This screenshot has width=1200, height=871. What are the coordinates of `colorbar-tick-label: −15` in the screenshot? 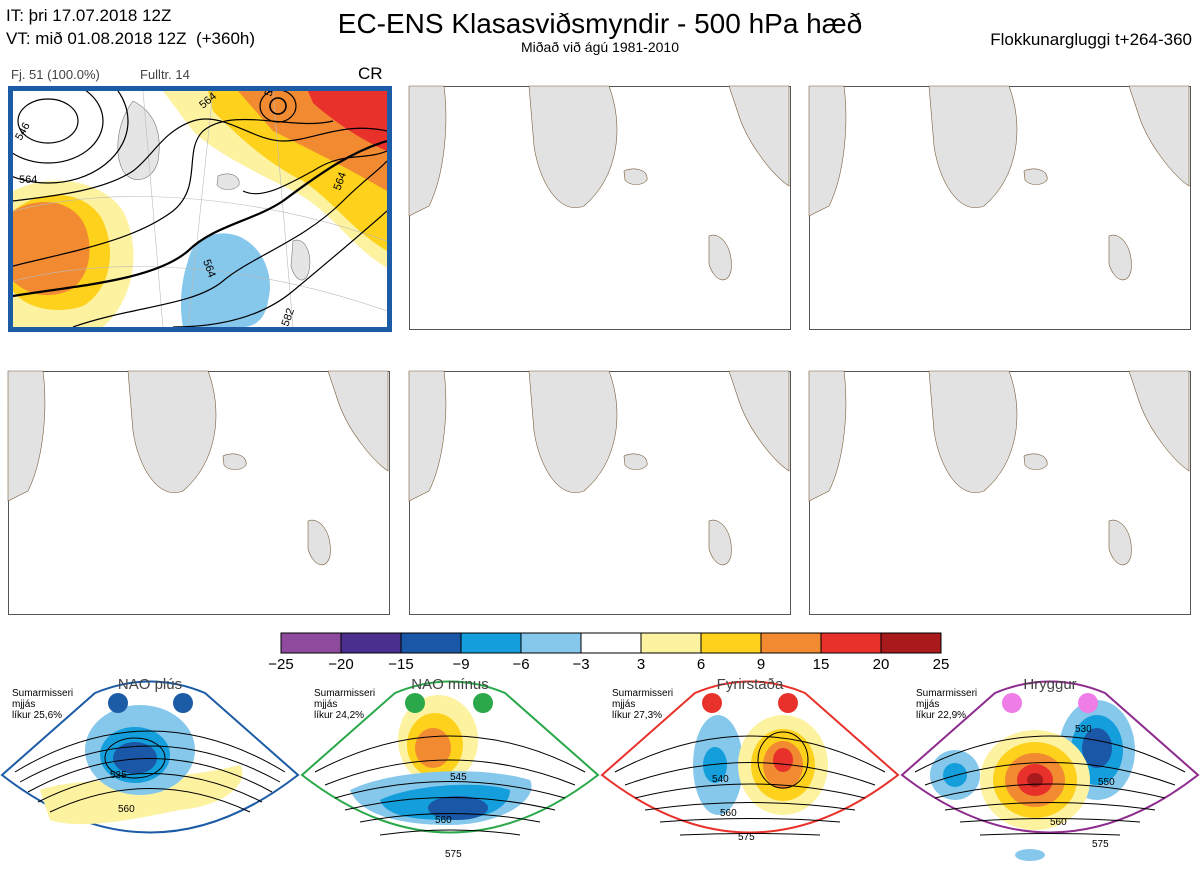 It's located at (401, 664).